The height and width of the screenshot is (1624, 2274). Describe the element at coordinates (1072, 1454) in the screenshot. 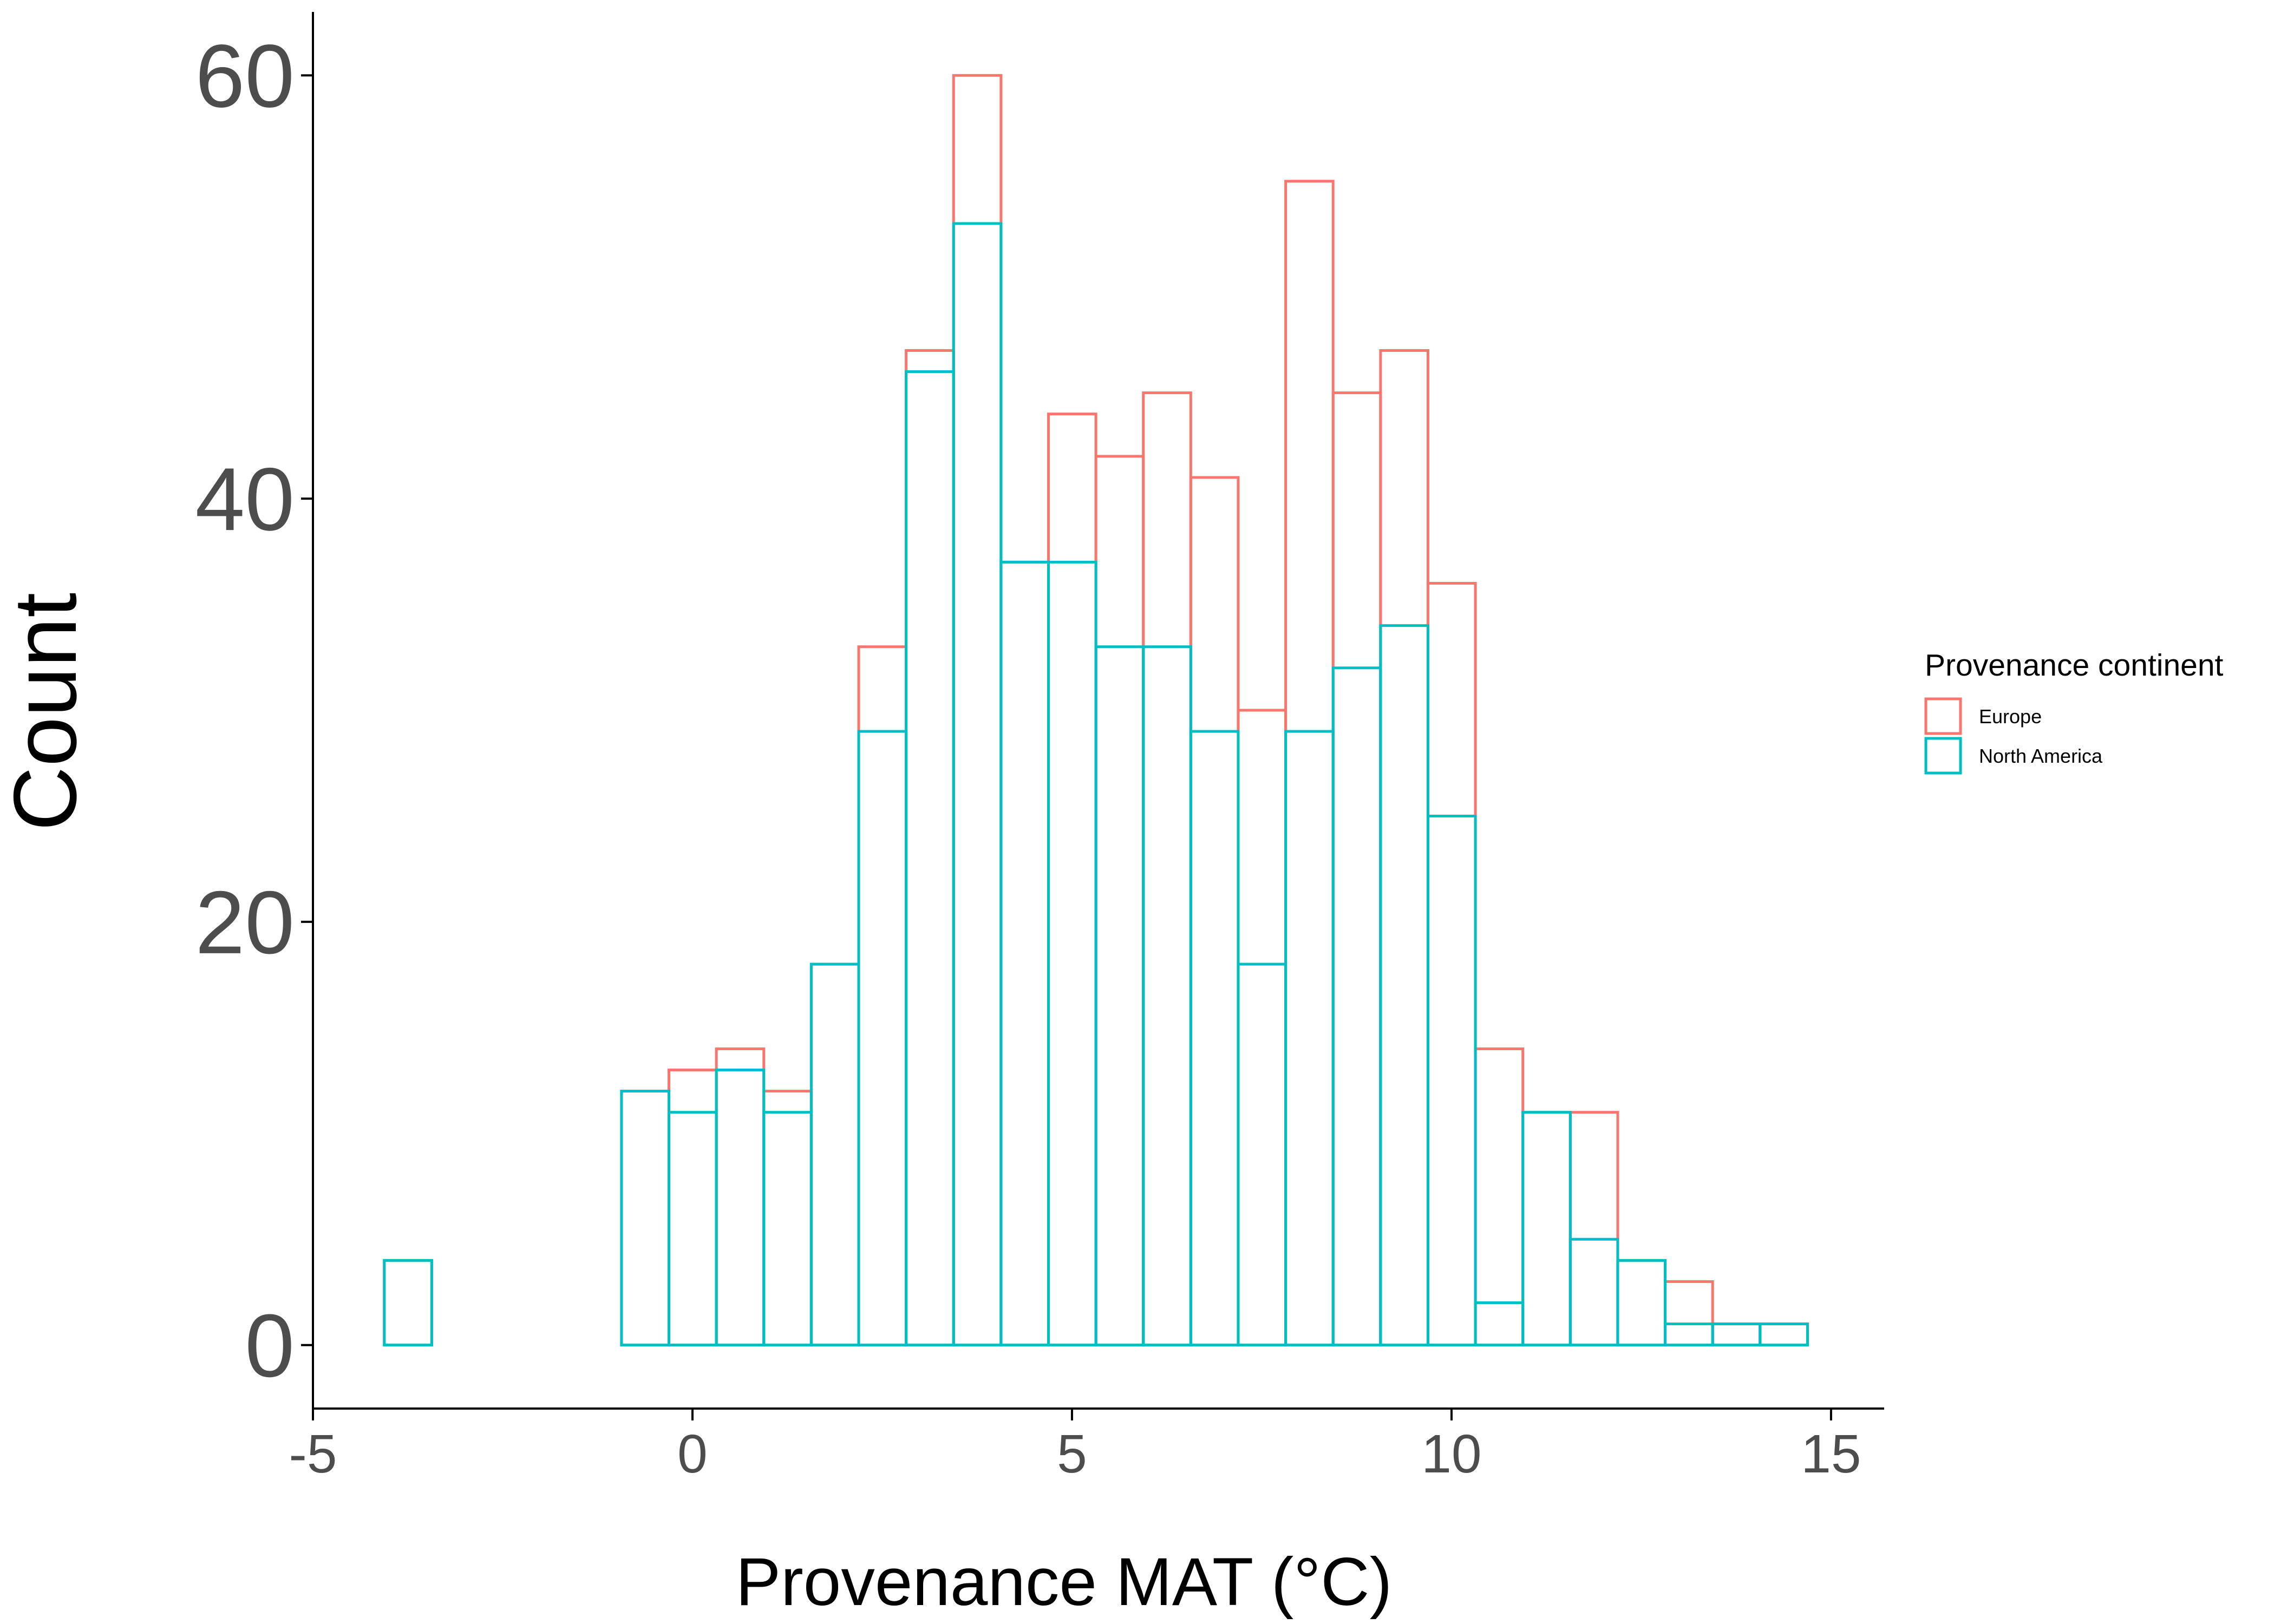

I see `x-tick-label: 5` at that location.